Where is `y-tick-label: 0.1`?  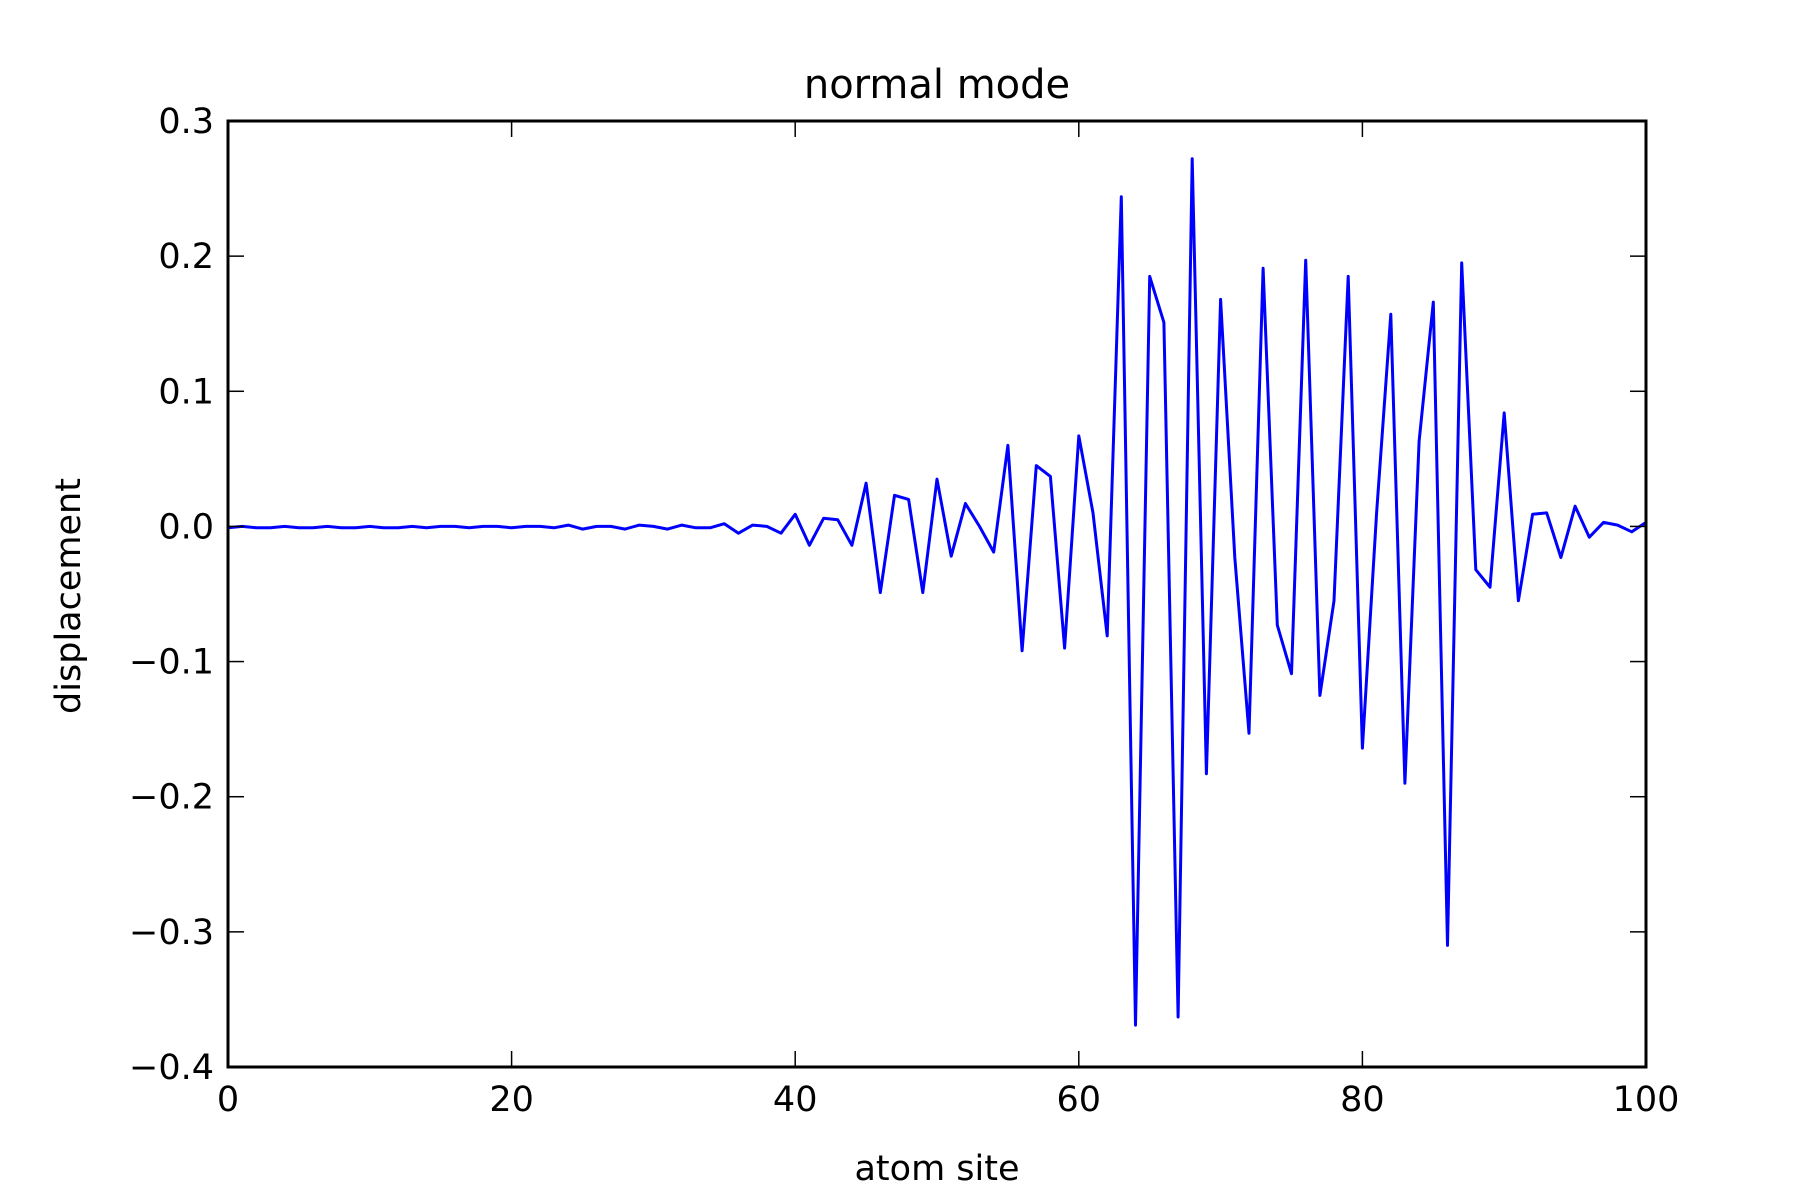
y-tick-label: 0.1 is located at coordinates (186, 392).